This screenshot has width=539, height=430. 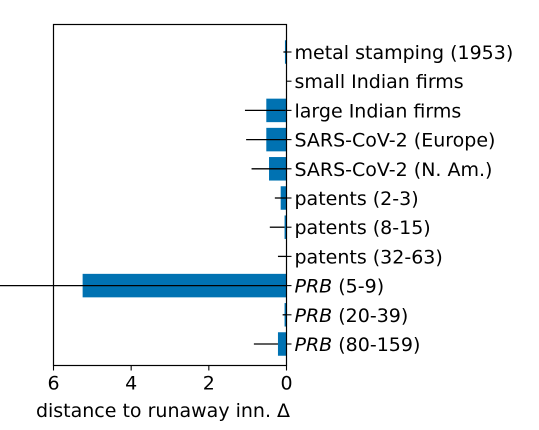 What do you see at coordinates (376, 345) in the screenshot?
I see `category-label-part: (80-159)` at bounding box center [376, 345].